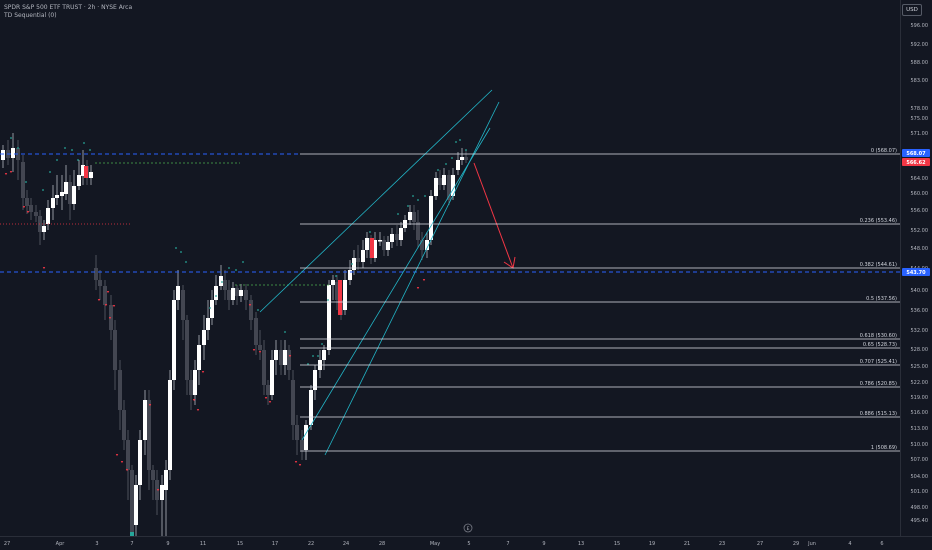  Describe the element at coordinates (920, 249) in the screenshot. I see `price-tick-label: 548.00` at that location.